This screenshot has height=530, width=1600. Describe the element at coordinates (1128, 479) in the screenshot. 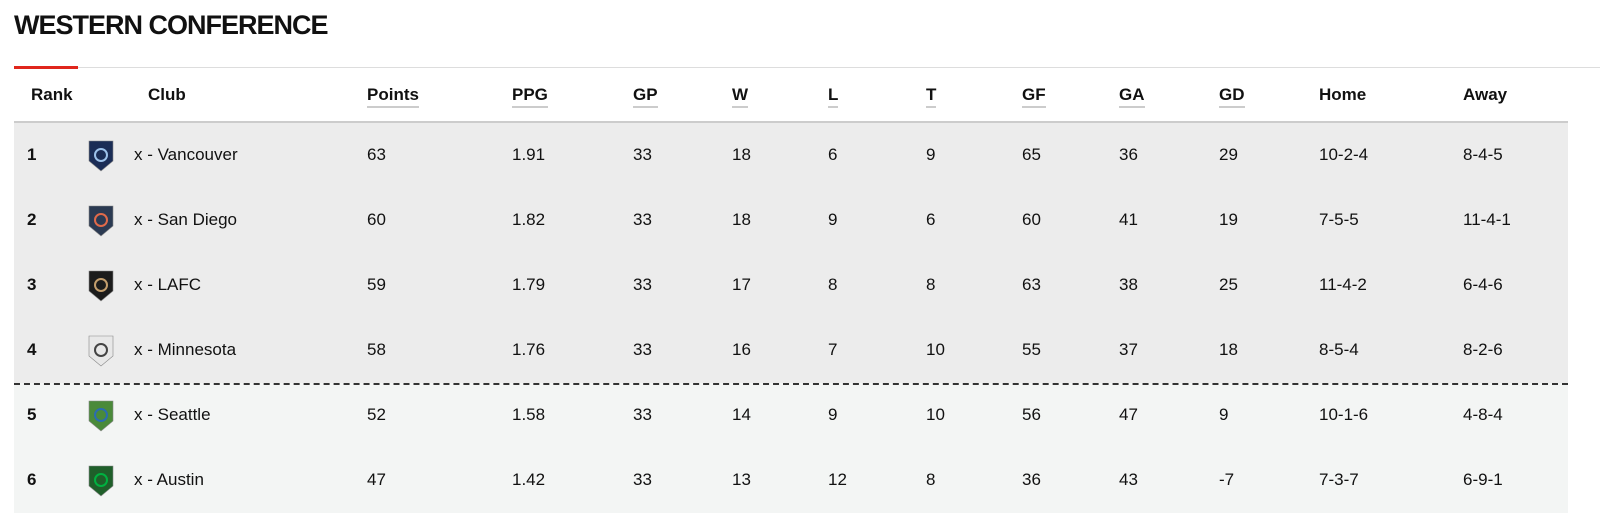

I see `stat-value: 43` at that location.